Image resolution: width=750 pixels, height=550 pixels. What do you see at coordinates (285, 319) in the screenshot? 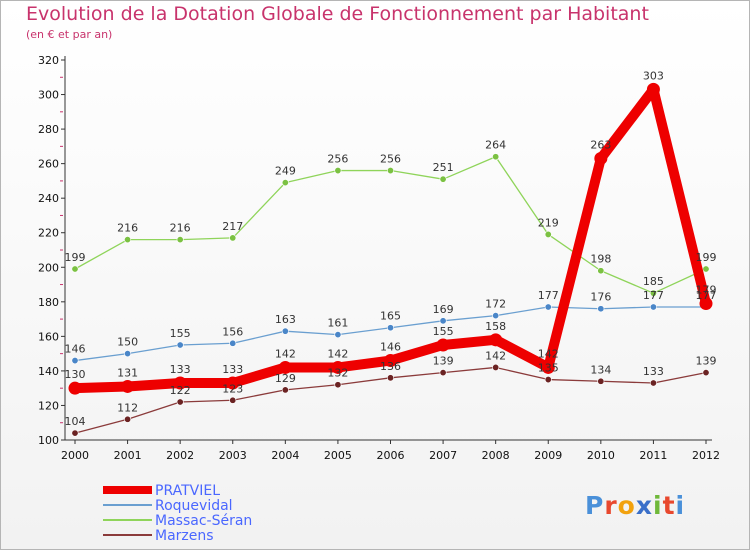
I see `data-label-roquevidal: 163` at bounding box center [285, 319].